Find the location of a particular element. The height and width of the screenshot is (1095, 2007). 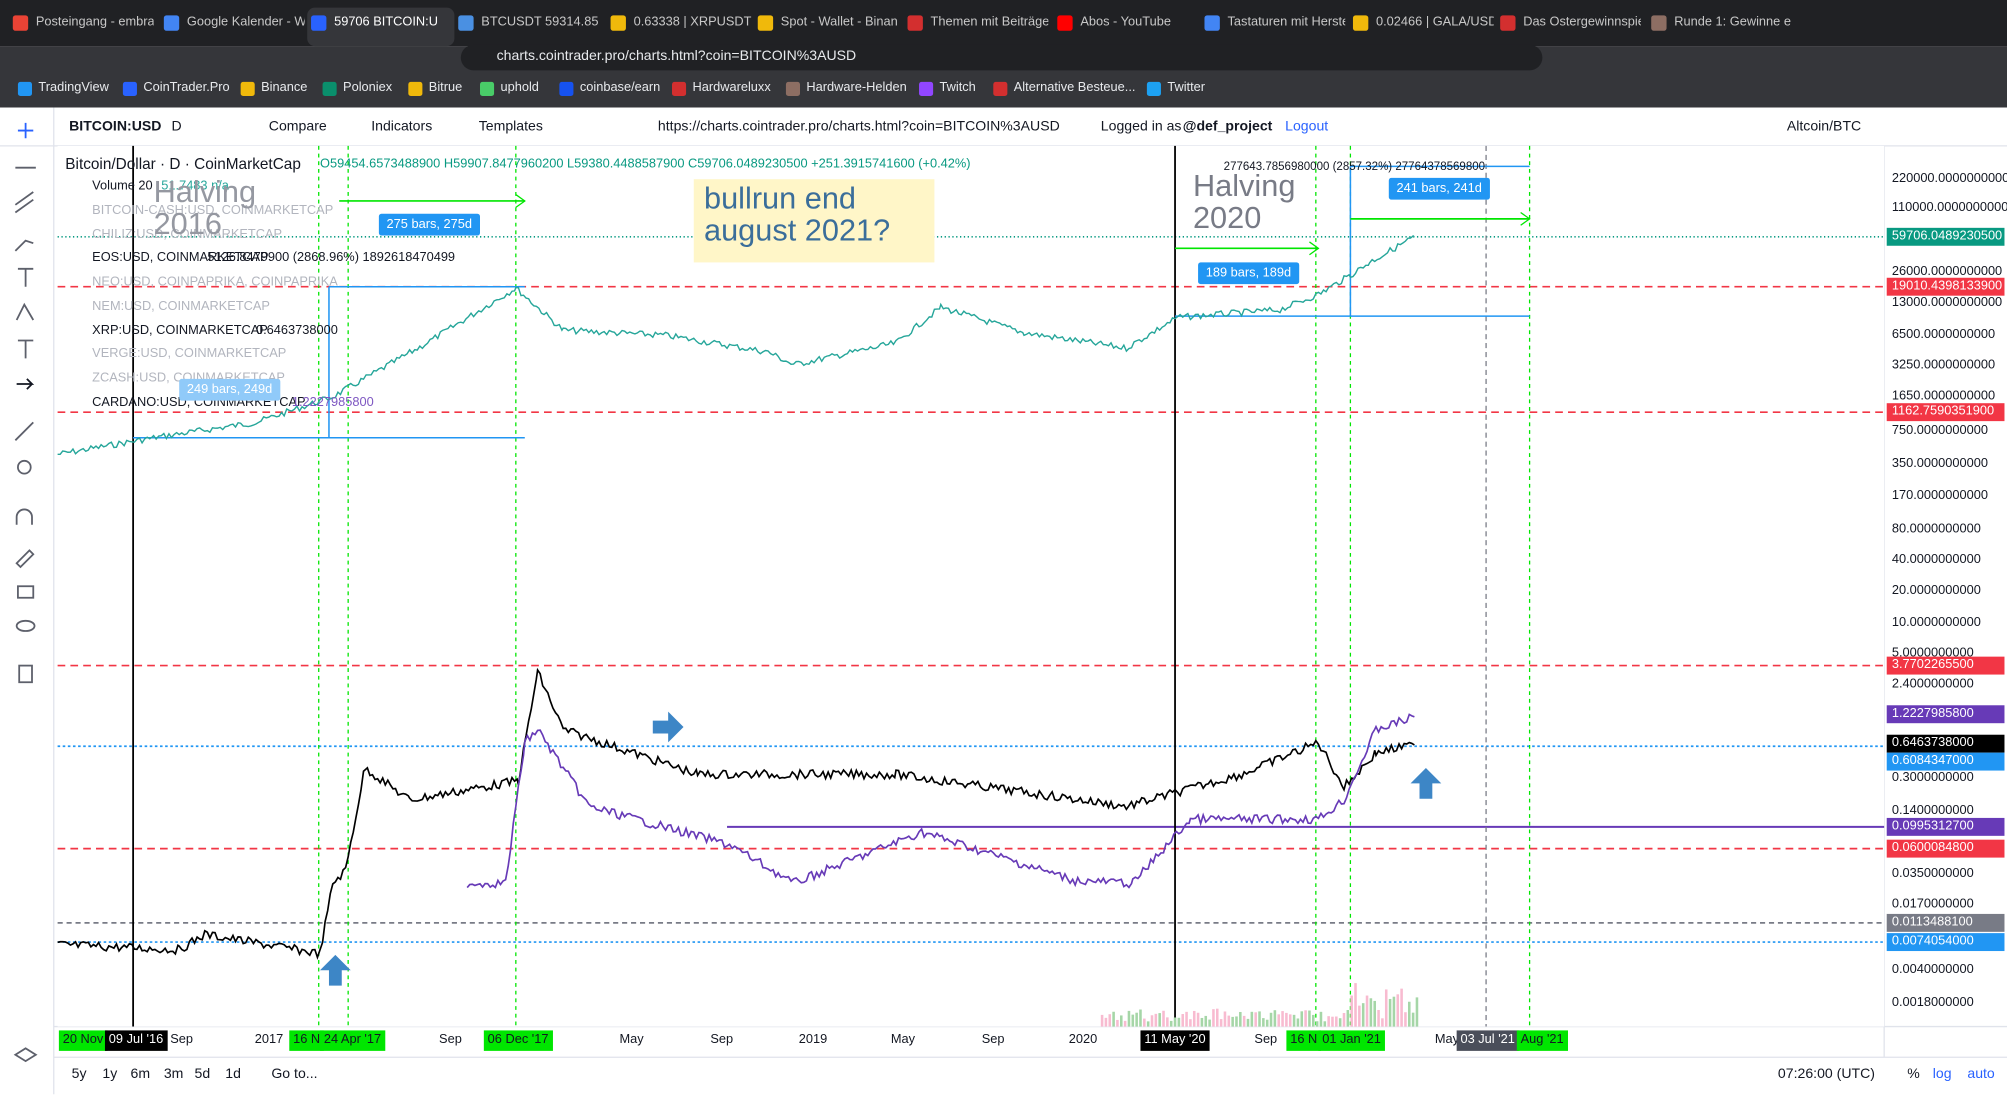

tab-title: Abos - YouTube is located at coordinates (1125, 22).